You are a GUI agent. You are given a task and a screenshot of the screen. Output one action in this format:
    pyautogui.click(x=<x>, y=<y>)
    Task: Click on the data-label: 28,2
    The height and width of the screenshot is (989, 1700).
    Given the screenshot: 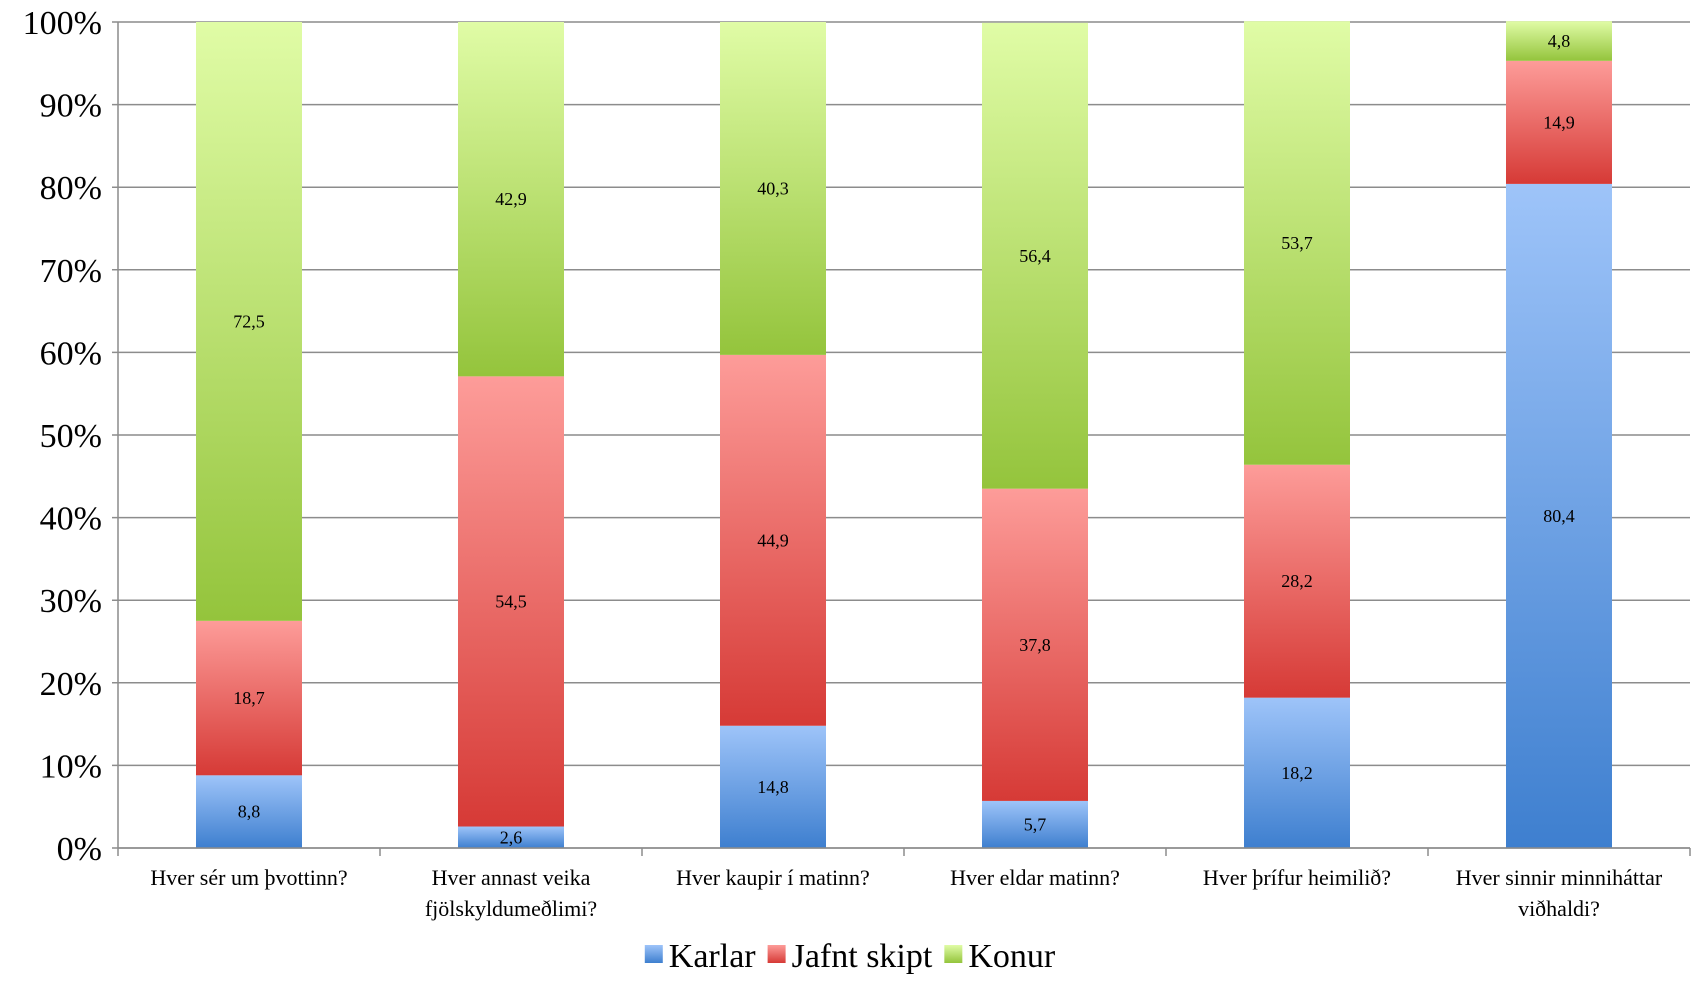 What is the action you would take?
    pyautogui.click(x=1297, y=581)
    